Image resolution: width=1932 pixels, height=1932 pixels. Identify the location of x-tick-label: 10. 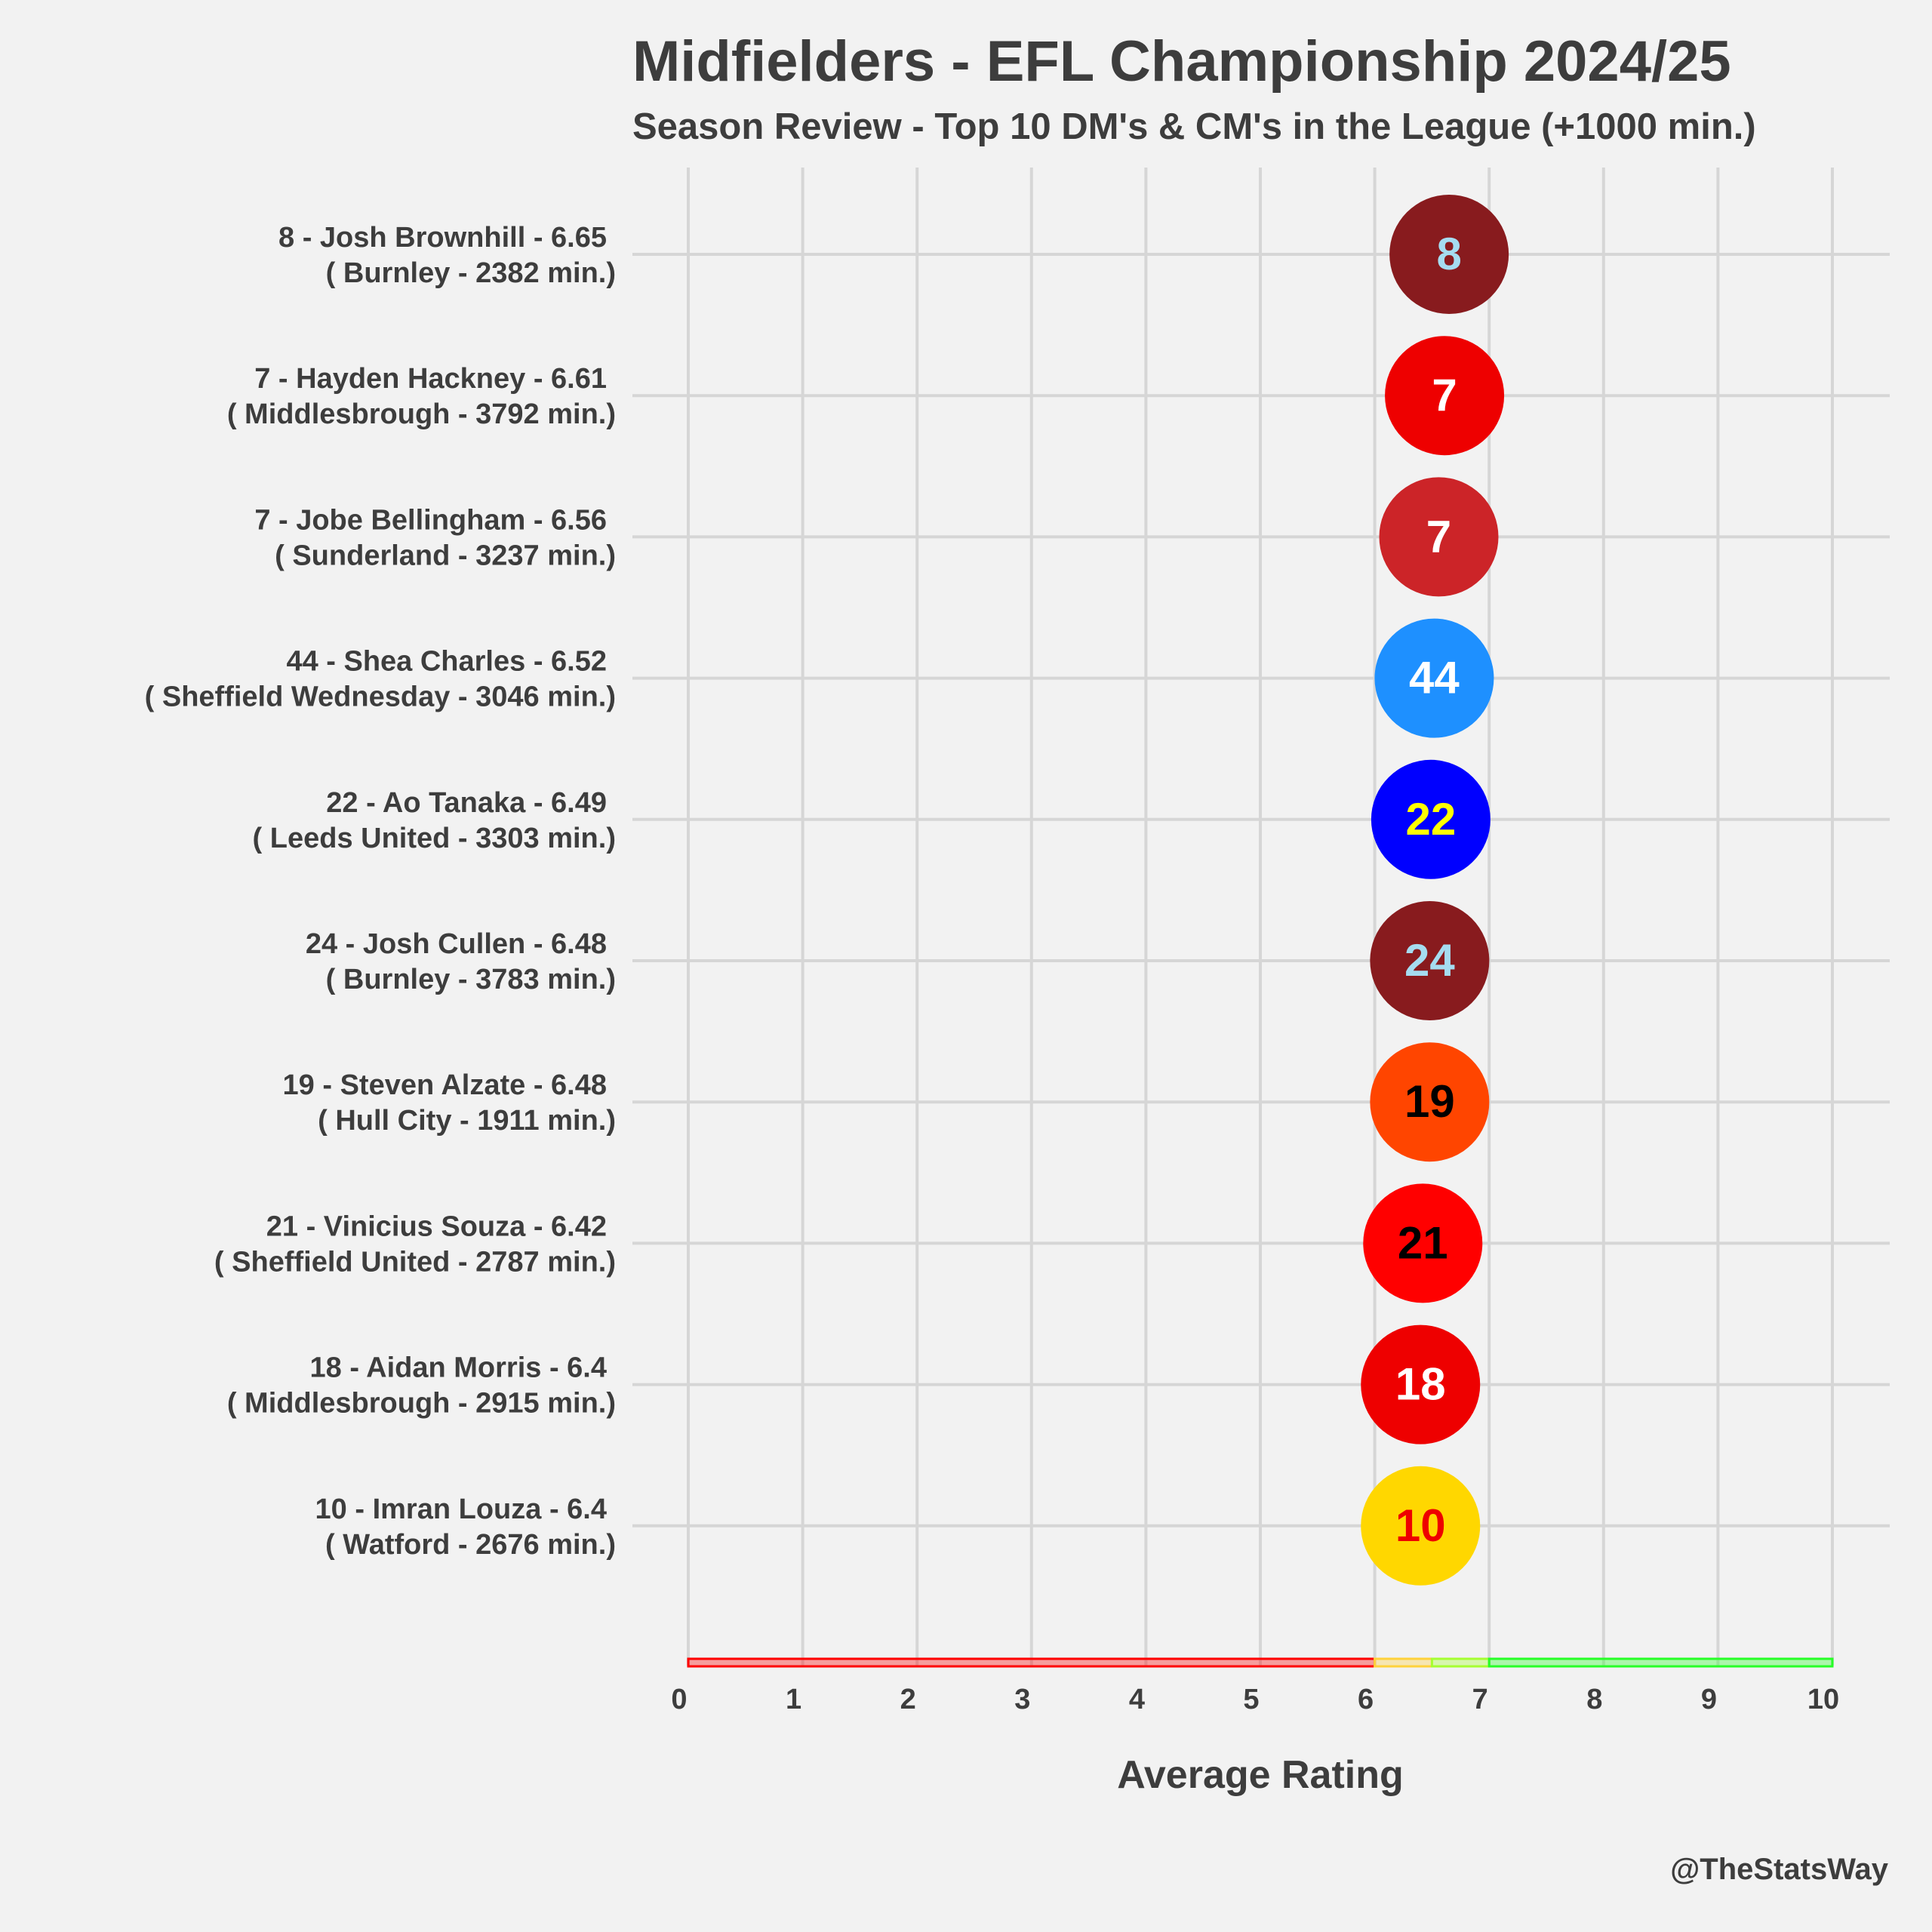
(1823, 1699).